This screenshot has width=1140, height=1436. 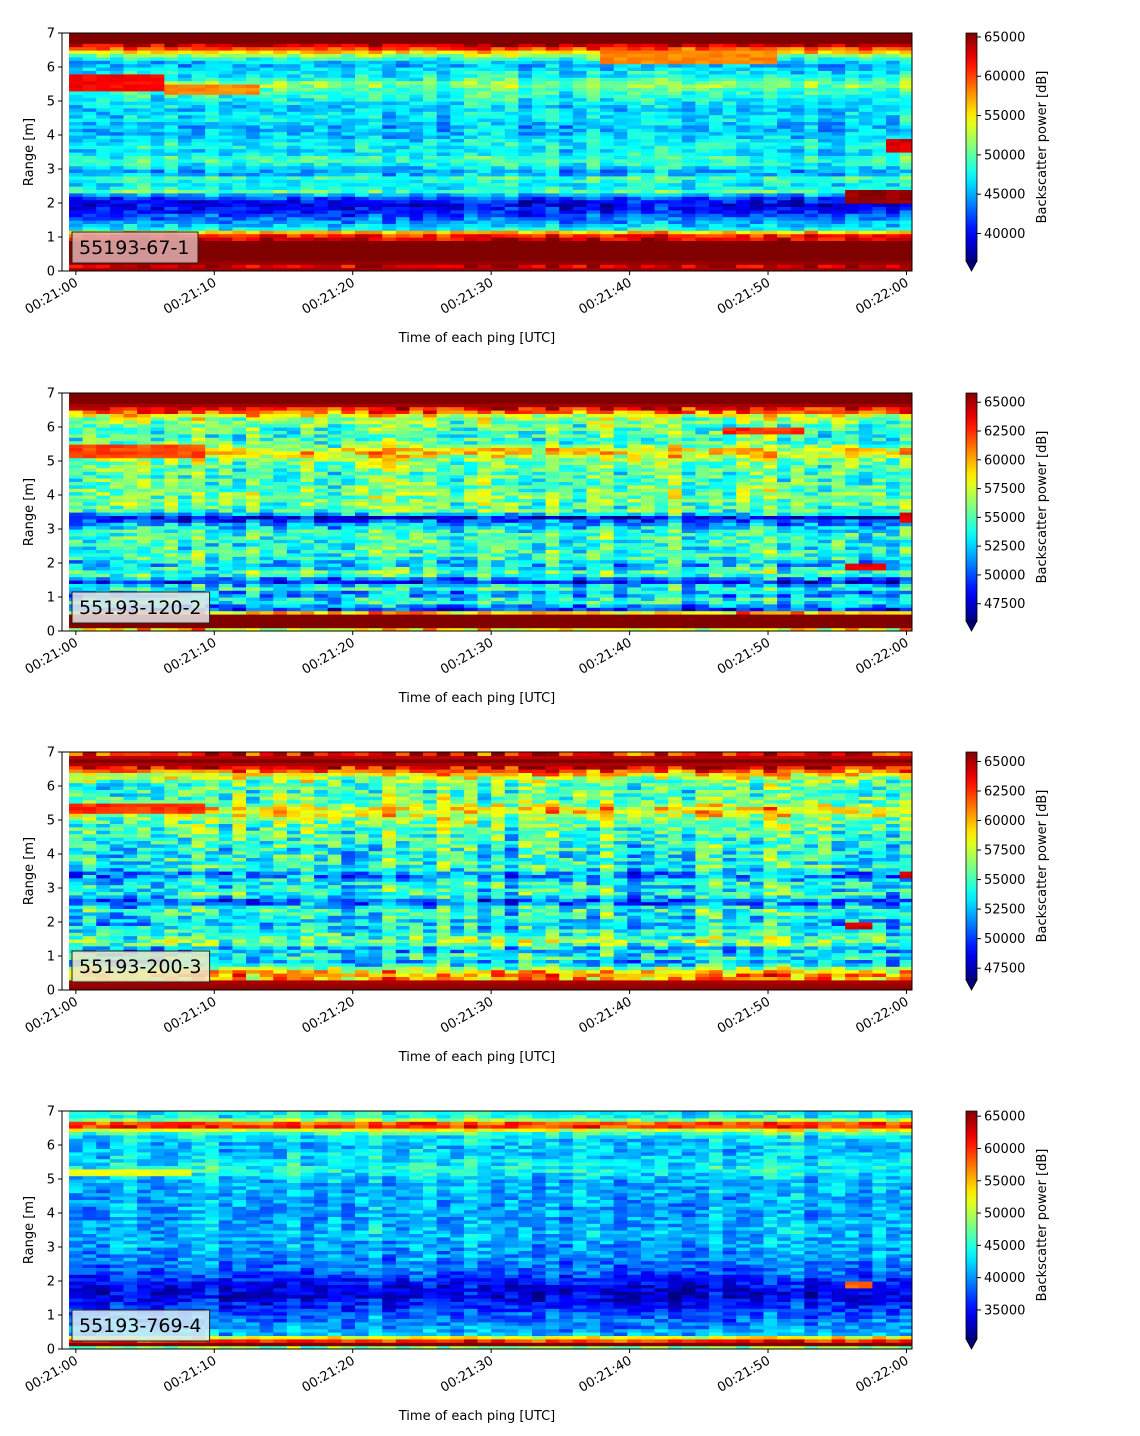 What do you see at coordinates (190, 296) in the screenshot?
I see `x-tick-label: 00:21:10` at bounding box center [190, 296].